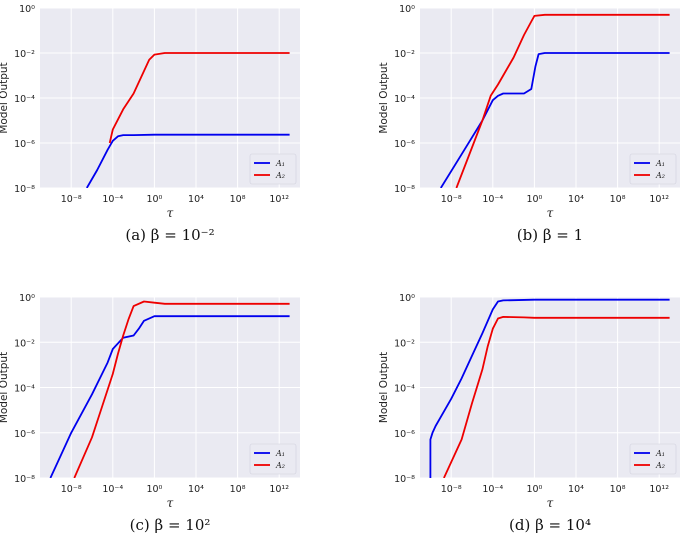  What do you see at coordinates (170, 524) in the screenshot?
I see `panel-caption: (c) β = 10²` at bounding box center [170, 524].